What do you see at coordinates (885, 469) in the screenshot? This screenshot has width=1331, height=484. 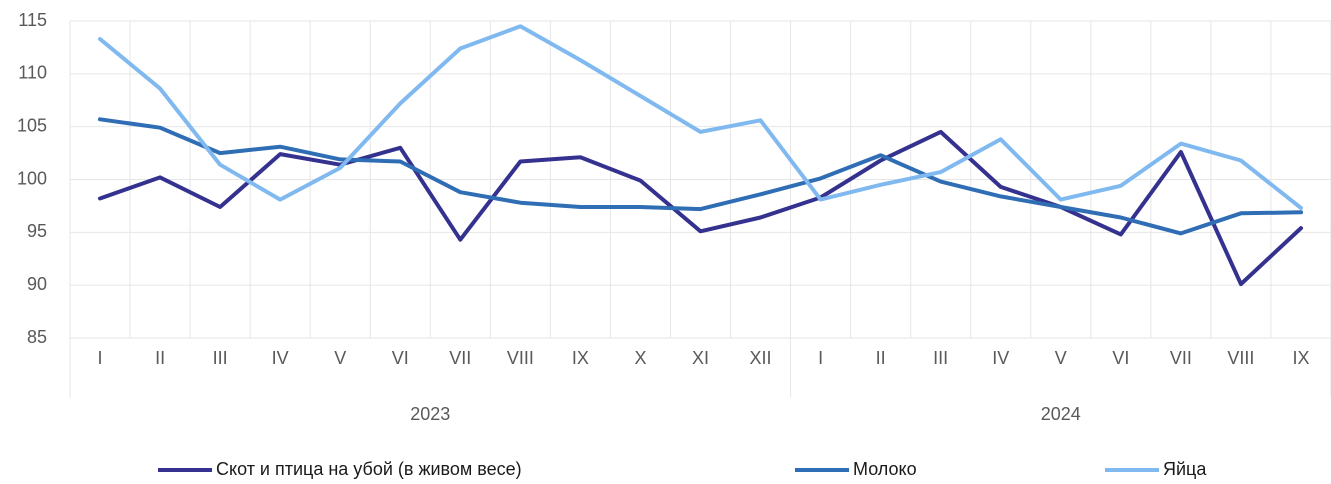 I see `legend-label: Молоко` at bounding box center [885, 469].